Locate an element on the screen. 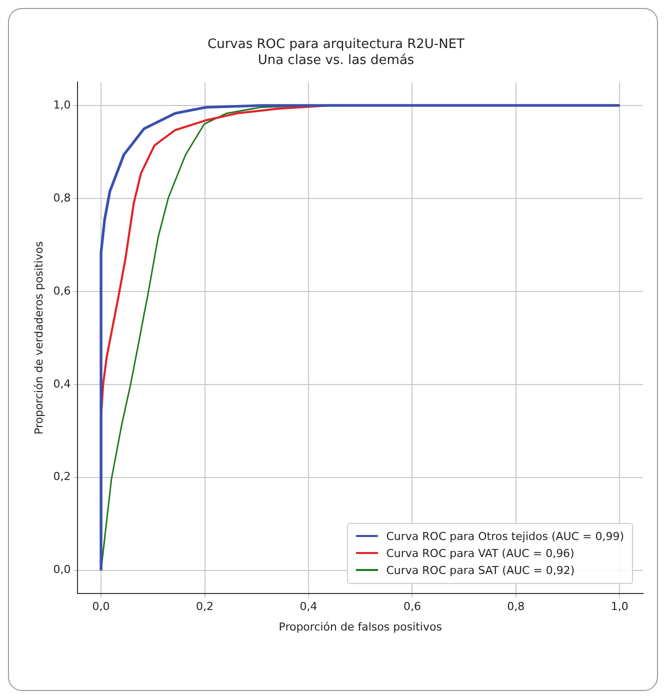  x-tick-label: 0,0 is located at coordinates (101, 607).